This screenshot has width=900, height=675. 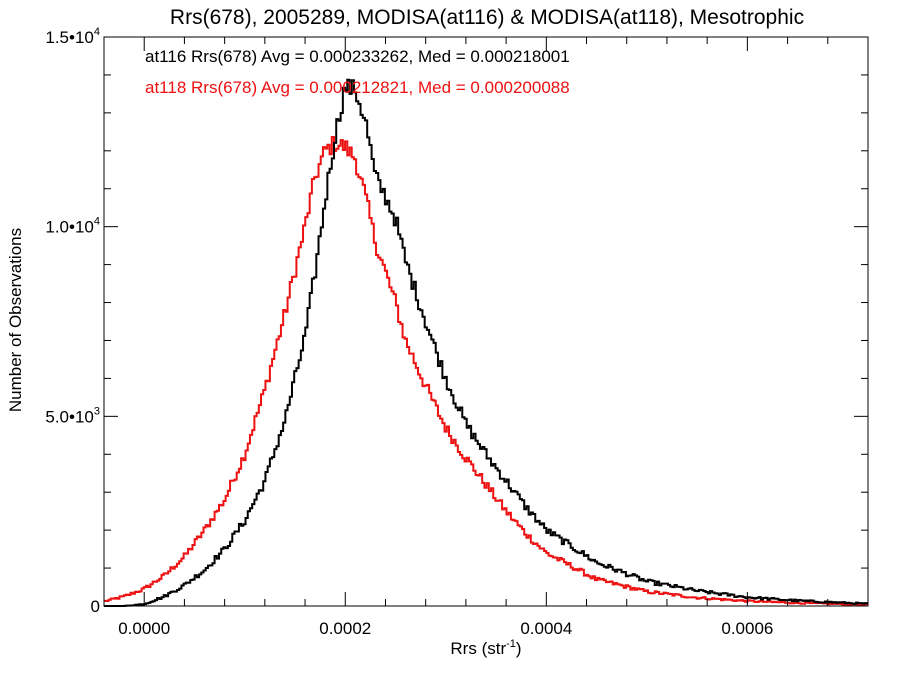 I want to click on x-tick-label: 0.0000, so click(x=144, y=628).